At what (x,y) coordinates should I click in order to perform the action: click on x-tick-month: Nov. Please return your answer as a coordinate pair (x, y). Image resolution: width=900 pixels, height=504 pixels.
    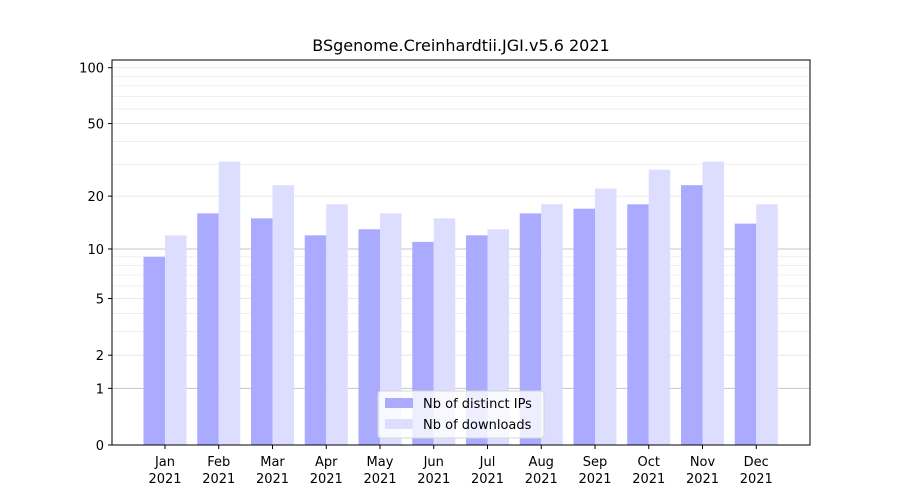
    Looking at the image, I should click on (703, 462).